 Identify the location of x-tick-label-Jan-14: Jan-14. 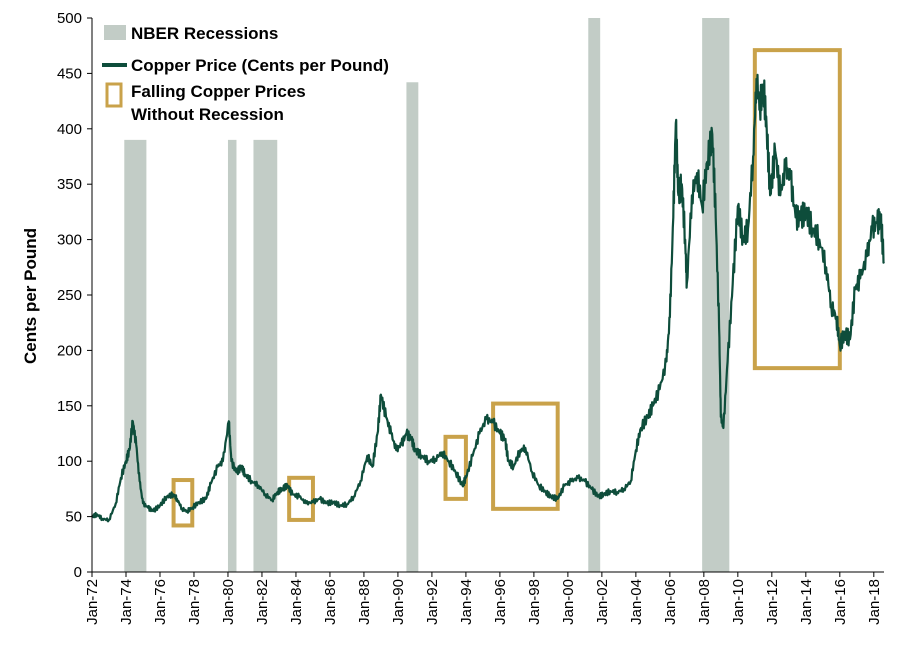
(806, 602).